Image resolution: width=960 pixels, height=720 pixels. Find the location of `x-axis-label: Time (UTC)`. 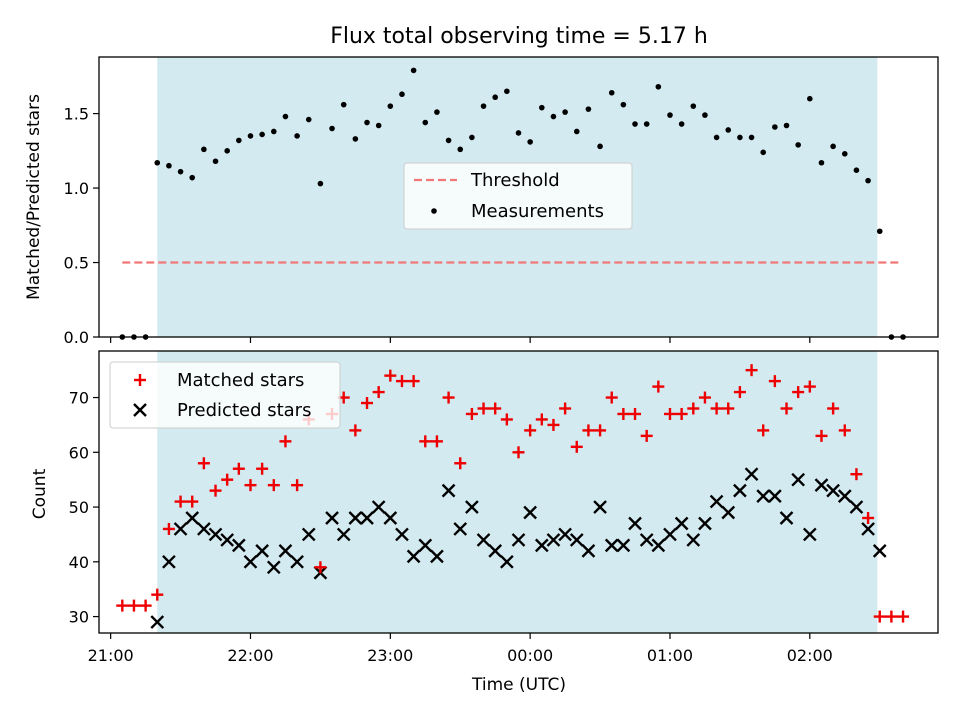

x-axis-label: Time (UTC) is located at coordinates (518, 685).